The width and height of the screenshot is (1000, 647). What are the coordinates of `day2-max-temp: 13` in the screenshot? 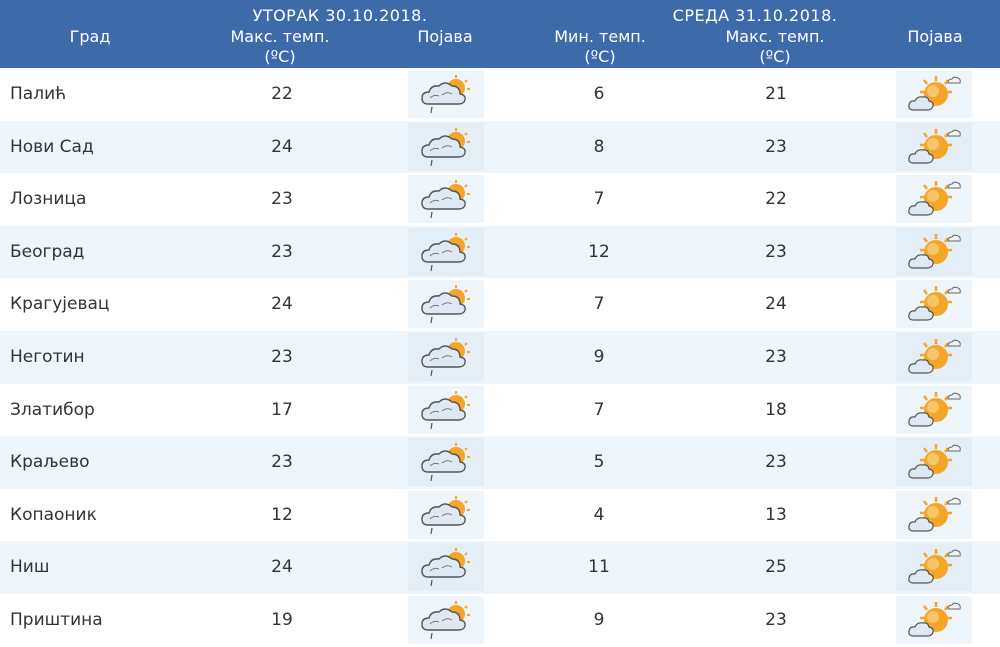 It's located at (776, 514).